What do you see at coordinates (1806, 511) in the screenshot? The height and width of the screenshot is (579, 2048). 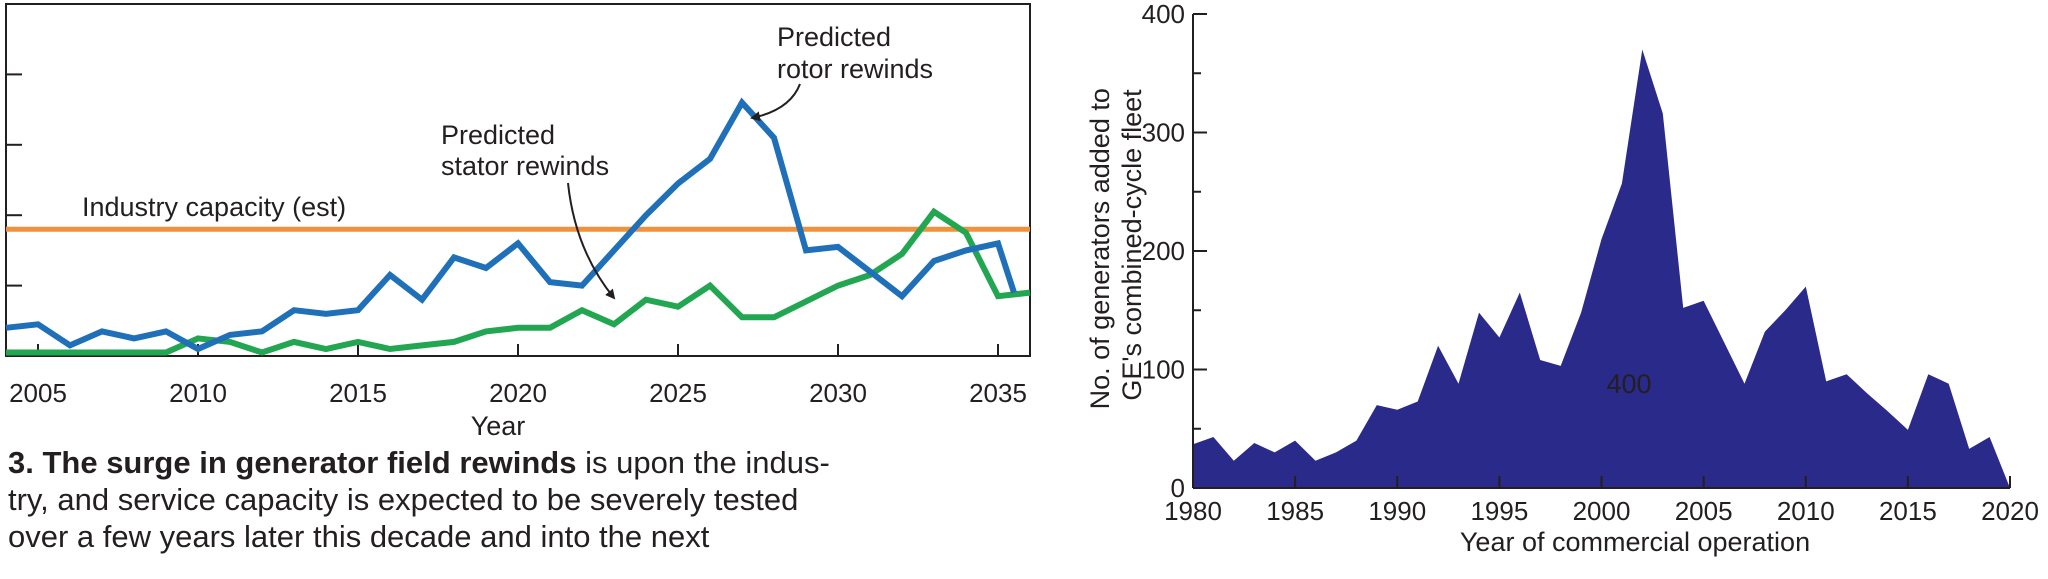 I see `right-x-tick-label: 2010` at bounding box center [1806, 511].